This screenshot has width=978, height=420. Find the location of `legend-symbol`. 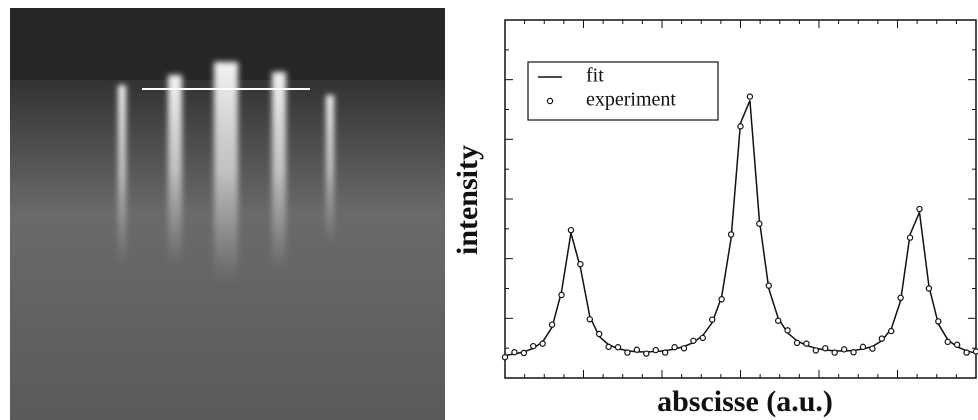

legend-symbol is located at coordinates (550, 101).